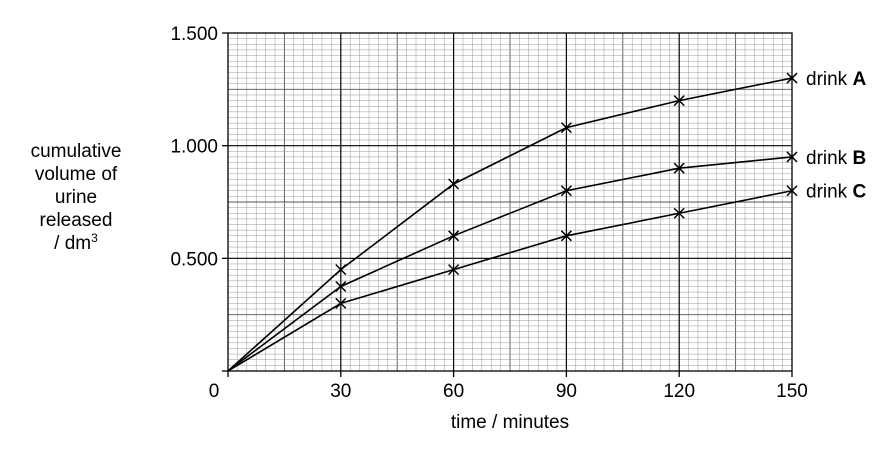 Image resolution: width=882 pixels, height=456 pixels. I want to click on x-tick-label: 30, so click(340, 391).